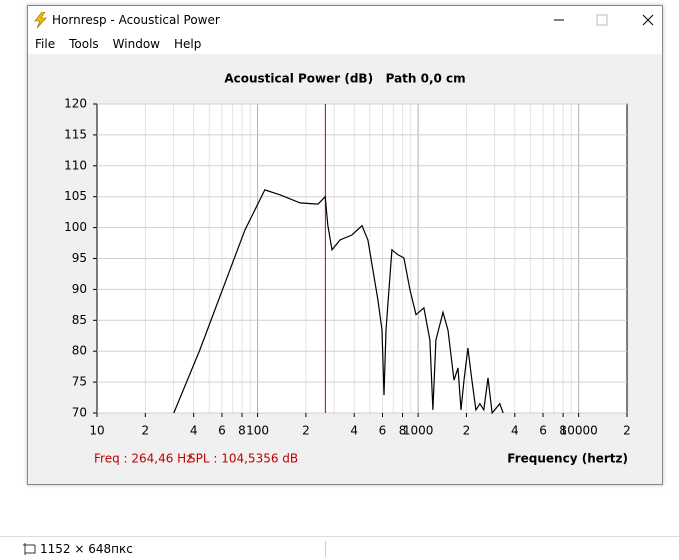 The height and width of the screenshot is (560, 679). I want to click on image-size: 1152 × 648пкс, so click(86, 549).